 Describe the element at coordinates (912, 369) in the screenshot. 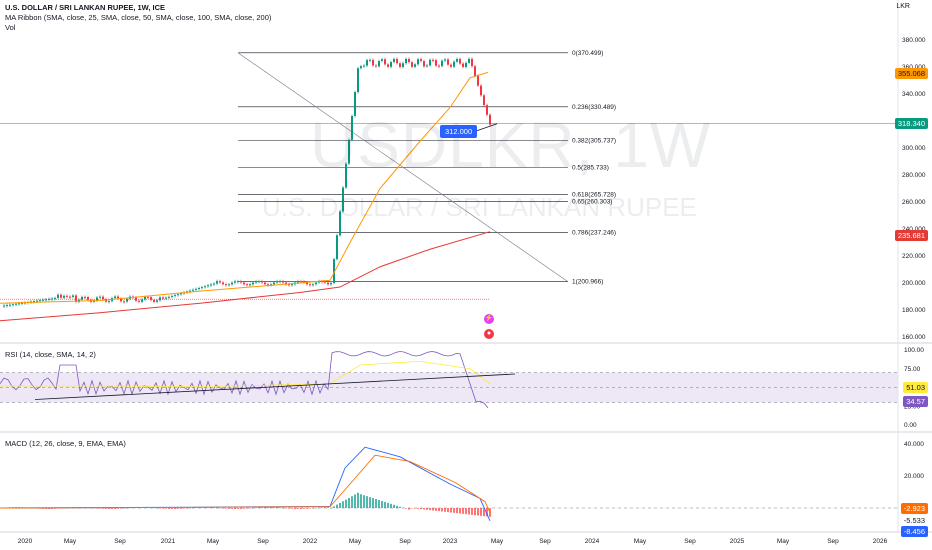

I see `rsi-axis-label: 75.00` at that location.